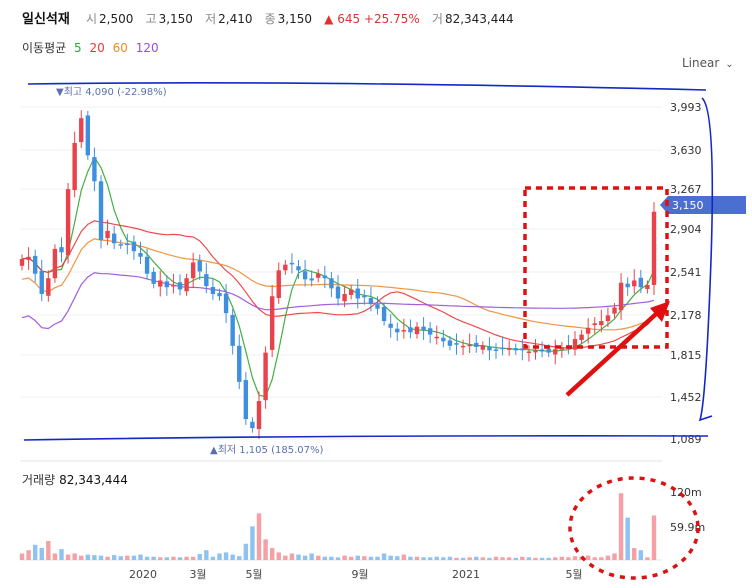 The width and height of the screenshot is (752, 588). What do you see at coordinates (686, 189) in the screenshot?
I see `price-tick-label: 3,267` at bounding box center [686, 189].